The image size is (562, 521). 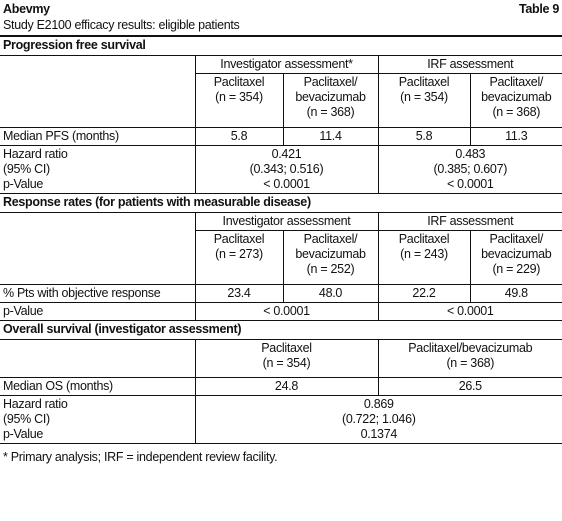 I want to click on table-number: Table 9, so click(x=538, y=9).